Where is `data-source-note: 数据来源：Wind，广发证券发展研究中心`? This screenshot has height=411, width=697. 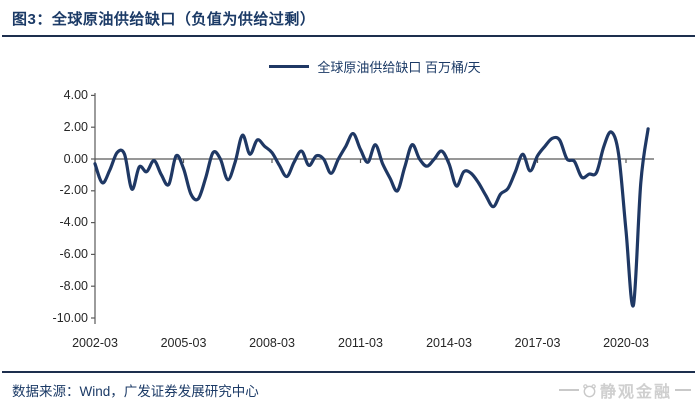
data-source-note: 数据来源：Wind，广发证券发展研究中心 is located at coordinates (135, 391).